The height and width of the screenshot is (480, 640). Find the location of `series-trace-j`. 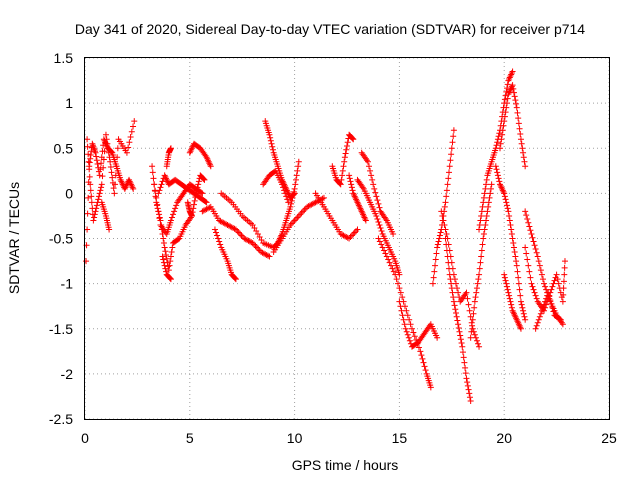

series-trace-j is located at coordinates (200, 155).